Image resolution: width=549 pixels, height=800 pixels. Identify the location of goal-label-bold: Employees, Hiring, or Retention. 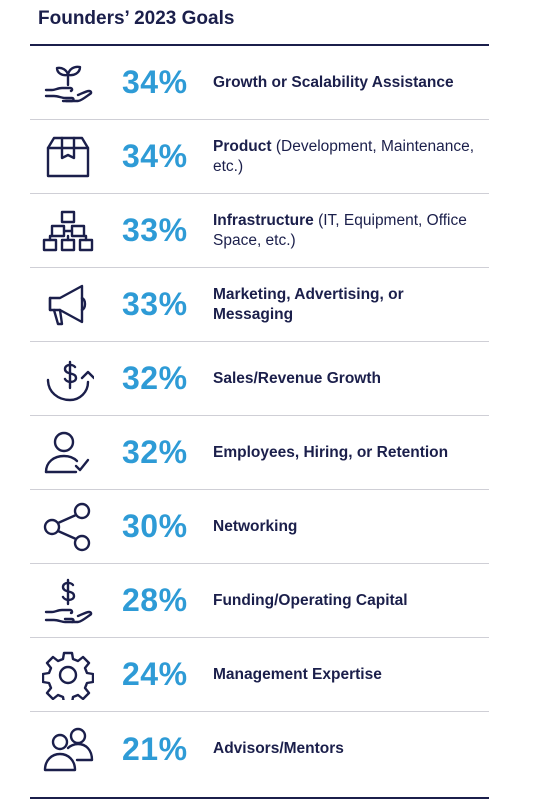
(331, 452).